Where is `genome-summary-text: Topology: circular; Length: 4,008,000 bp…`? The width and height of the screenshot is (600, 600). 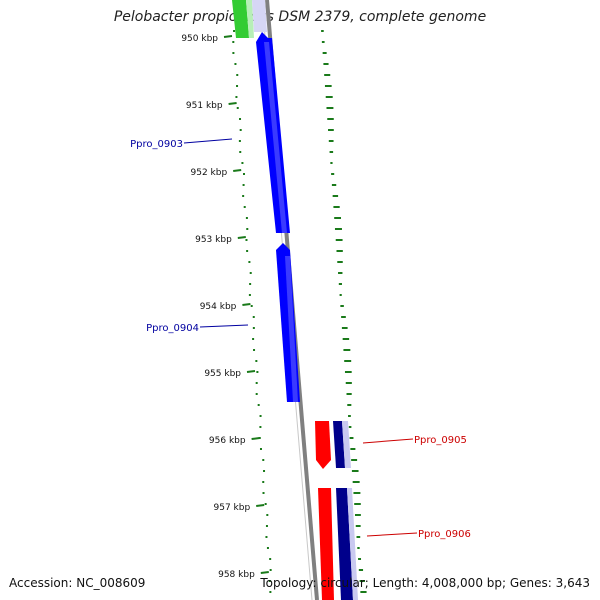 genome-summary-text: Topology: circular; Length: 4,008,000 bp… is located at coordinates (425, 583).